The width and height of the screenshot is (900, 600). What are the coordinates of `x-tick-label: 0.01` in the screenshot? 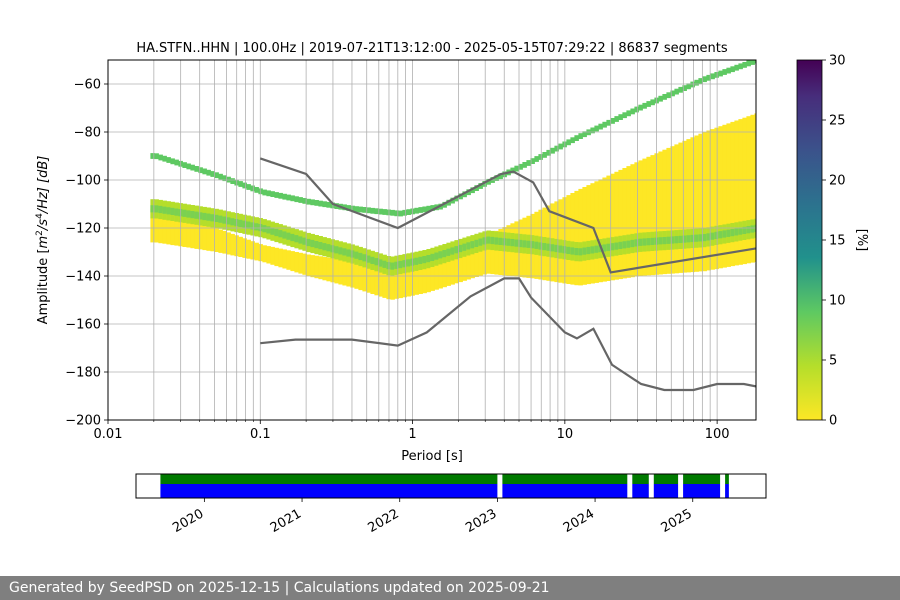 It's located at (108, 434).